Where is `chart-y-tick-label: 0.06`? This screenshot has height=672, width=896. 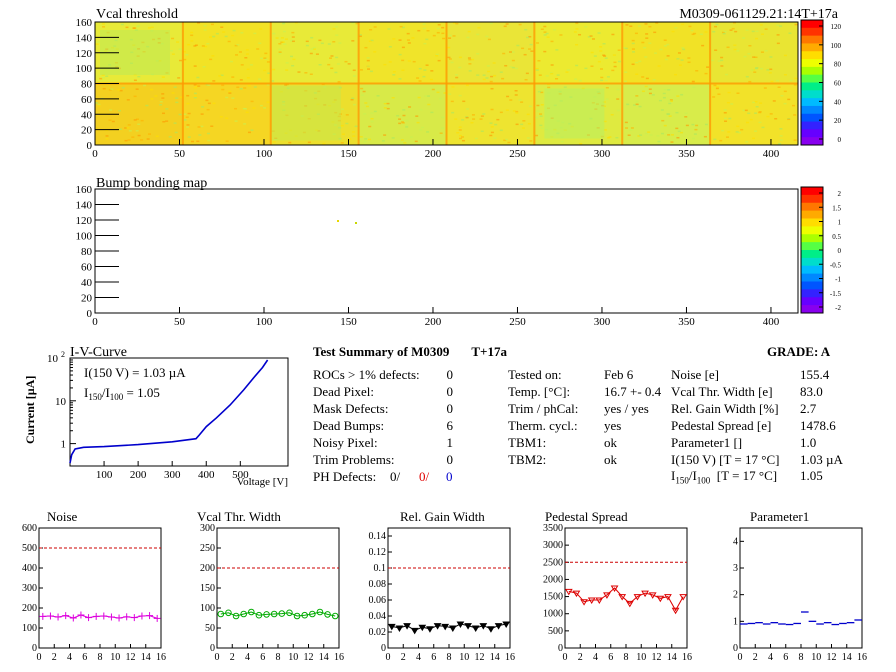 chart-y-tick-label: 0.06 is located at coordinates (378, 600).